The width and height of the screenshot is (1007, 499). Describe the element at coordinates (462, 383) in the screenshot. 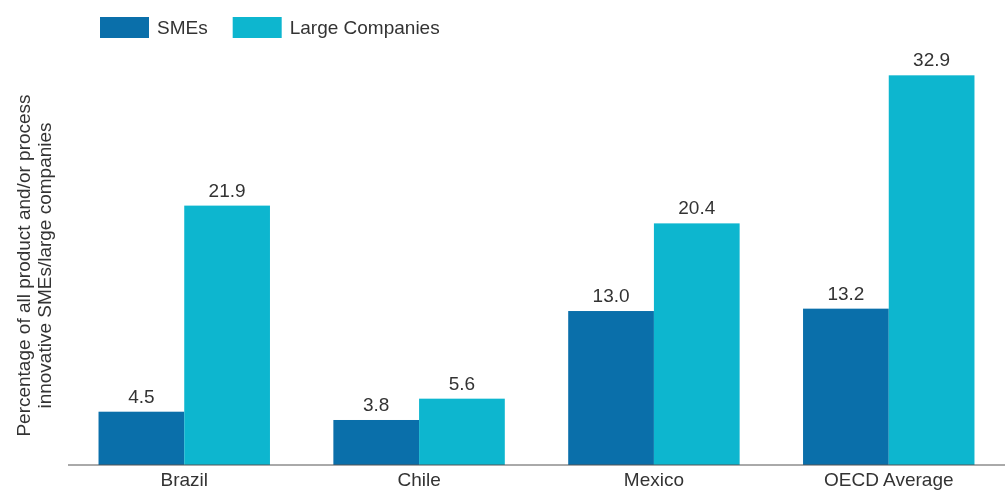

I see `data-label: 5.6` at that location.